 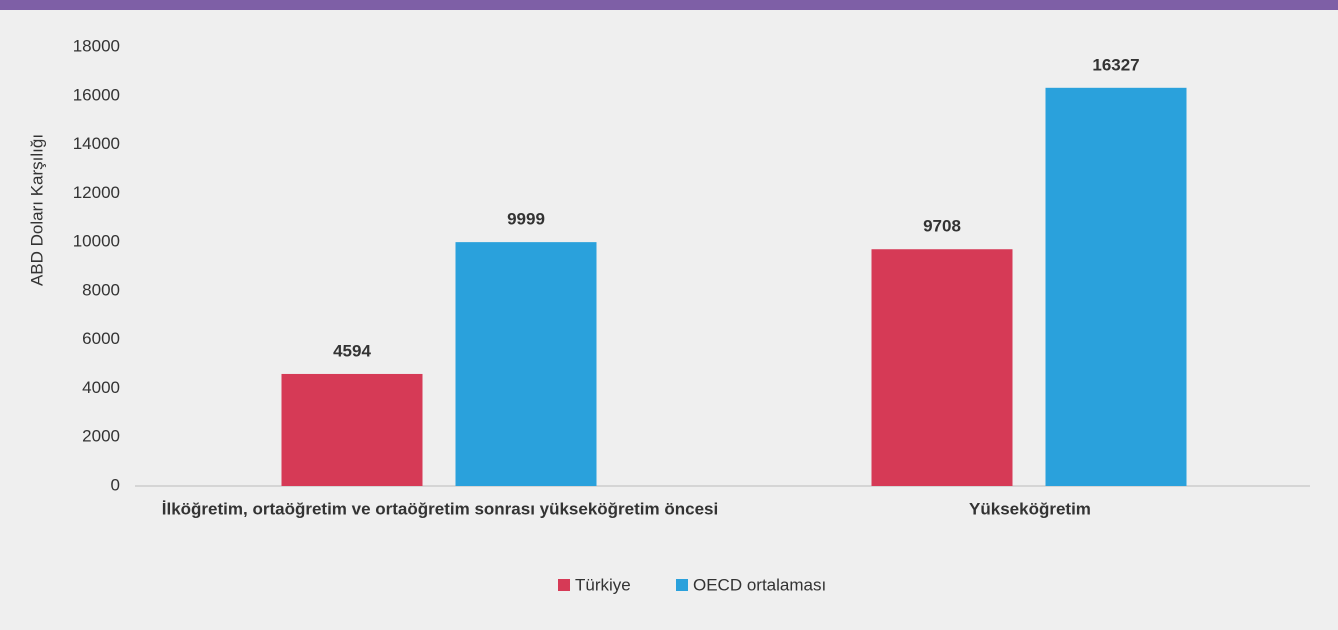 What do you see at coordinates (96, 192) in the screenshot?
I see `y-tick-label: 12000` at bounding box center [96, 192].